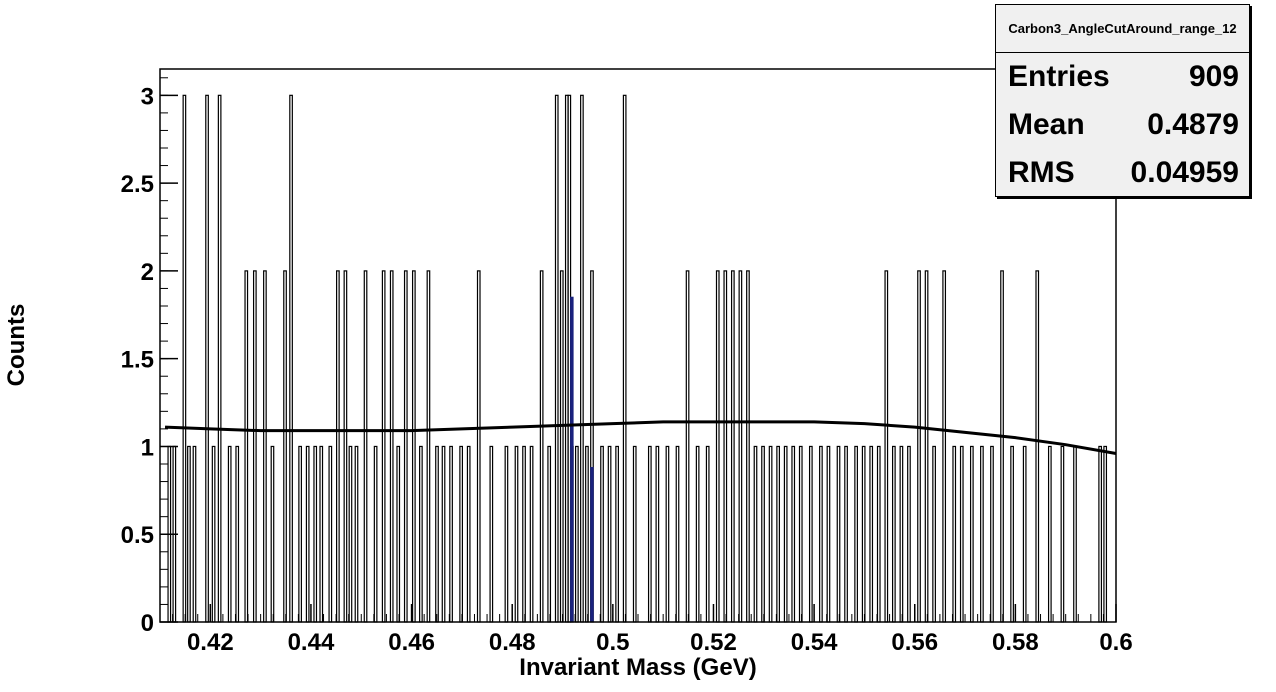  What do you see at coordinates (1184, 172) in the screenshot?
I see `rms-value: 0.04959` at bounding box center [1184, 172].